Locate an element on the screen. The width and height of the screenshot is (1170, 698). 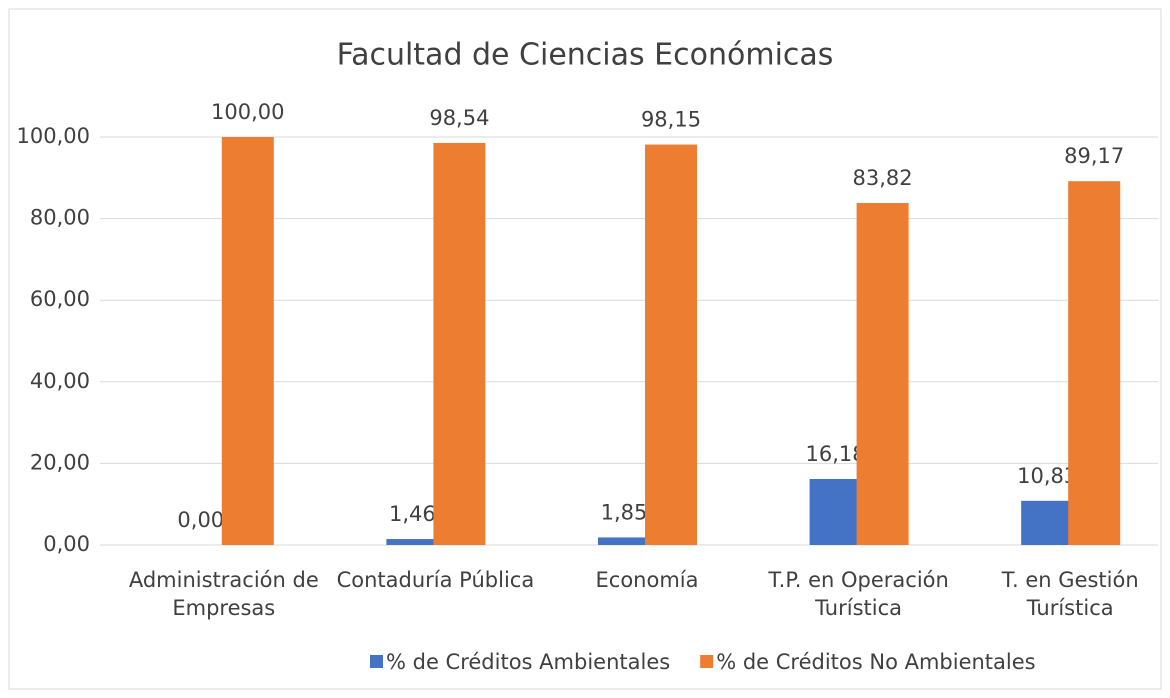
x-tick-label: Administración de Empresas is located at coordinates (223, 594).